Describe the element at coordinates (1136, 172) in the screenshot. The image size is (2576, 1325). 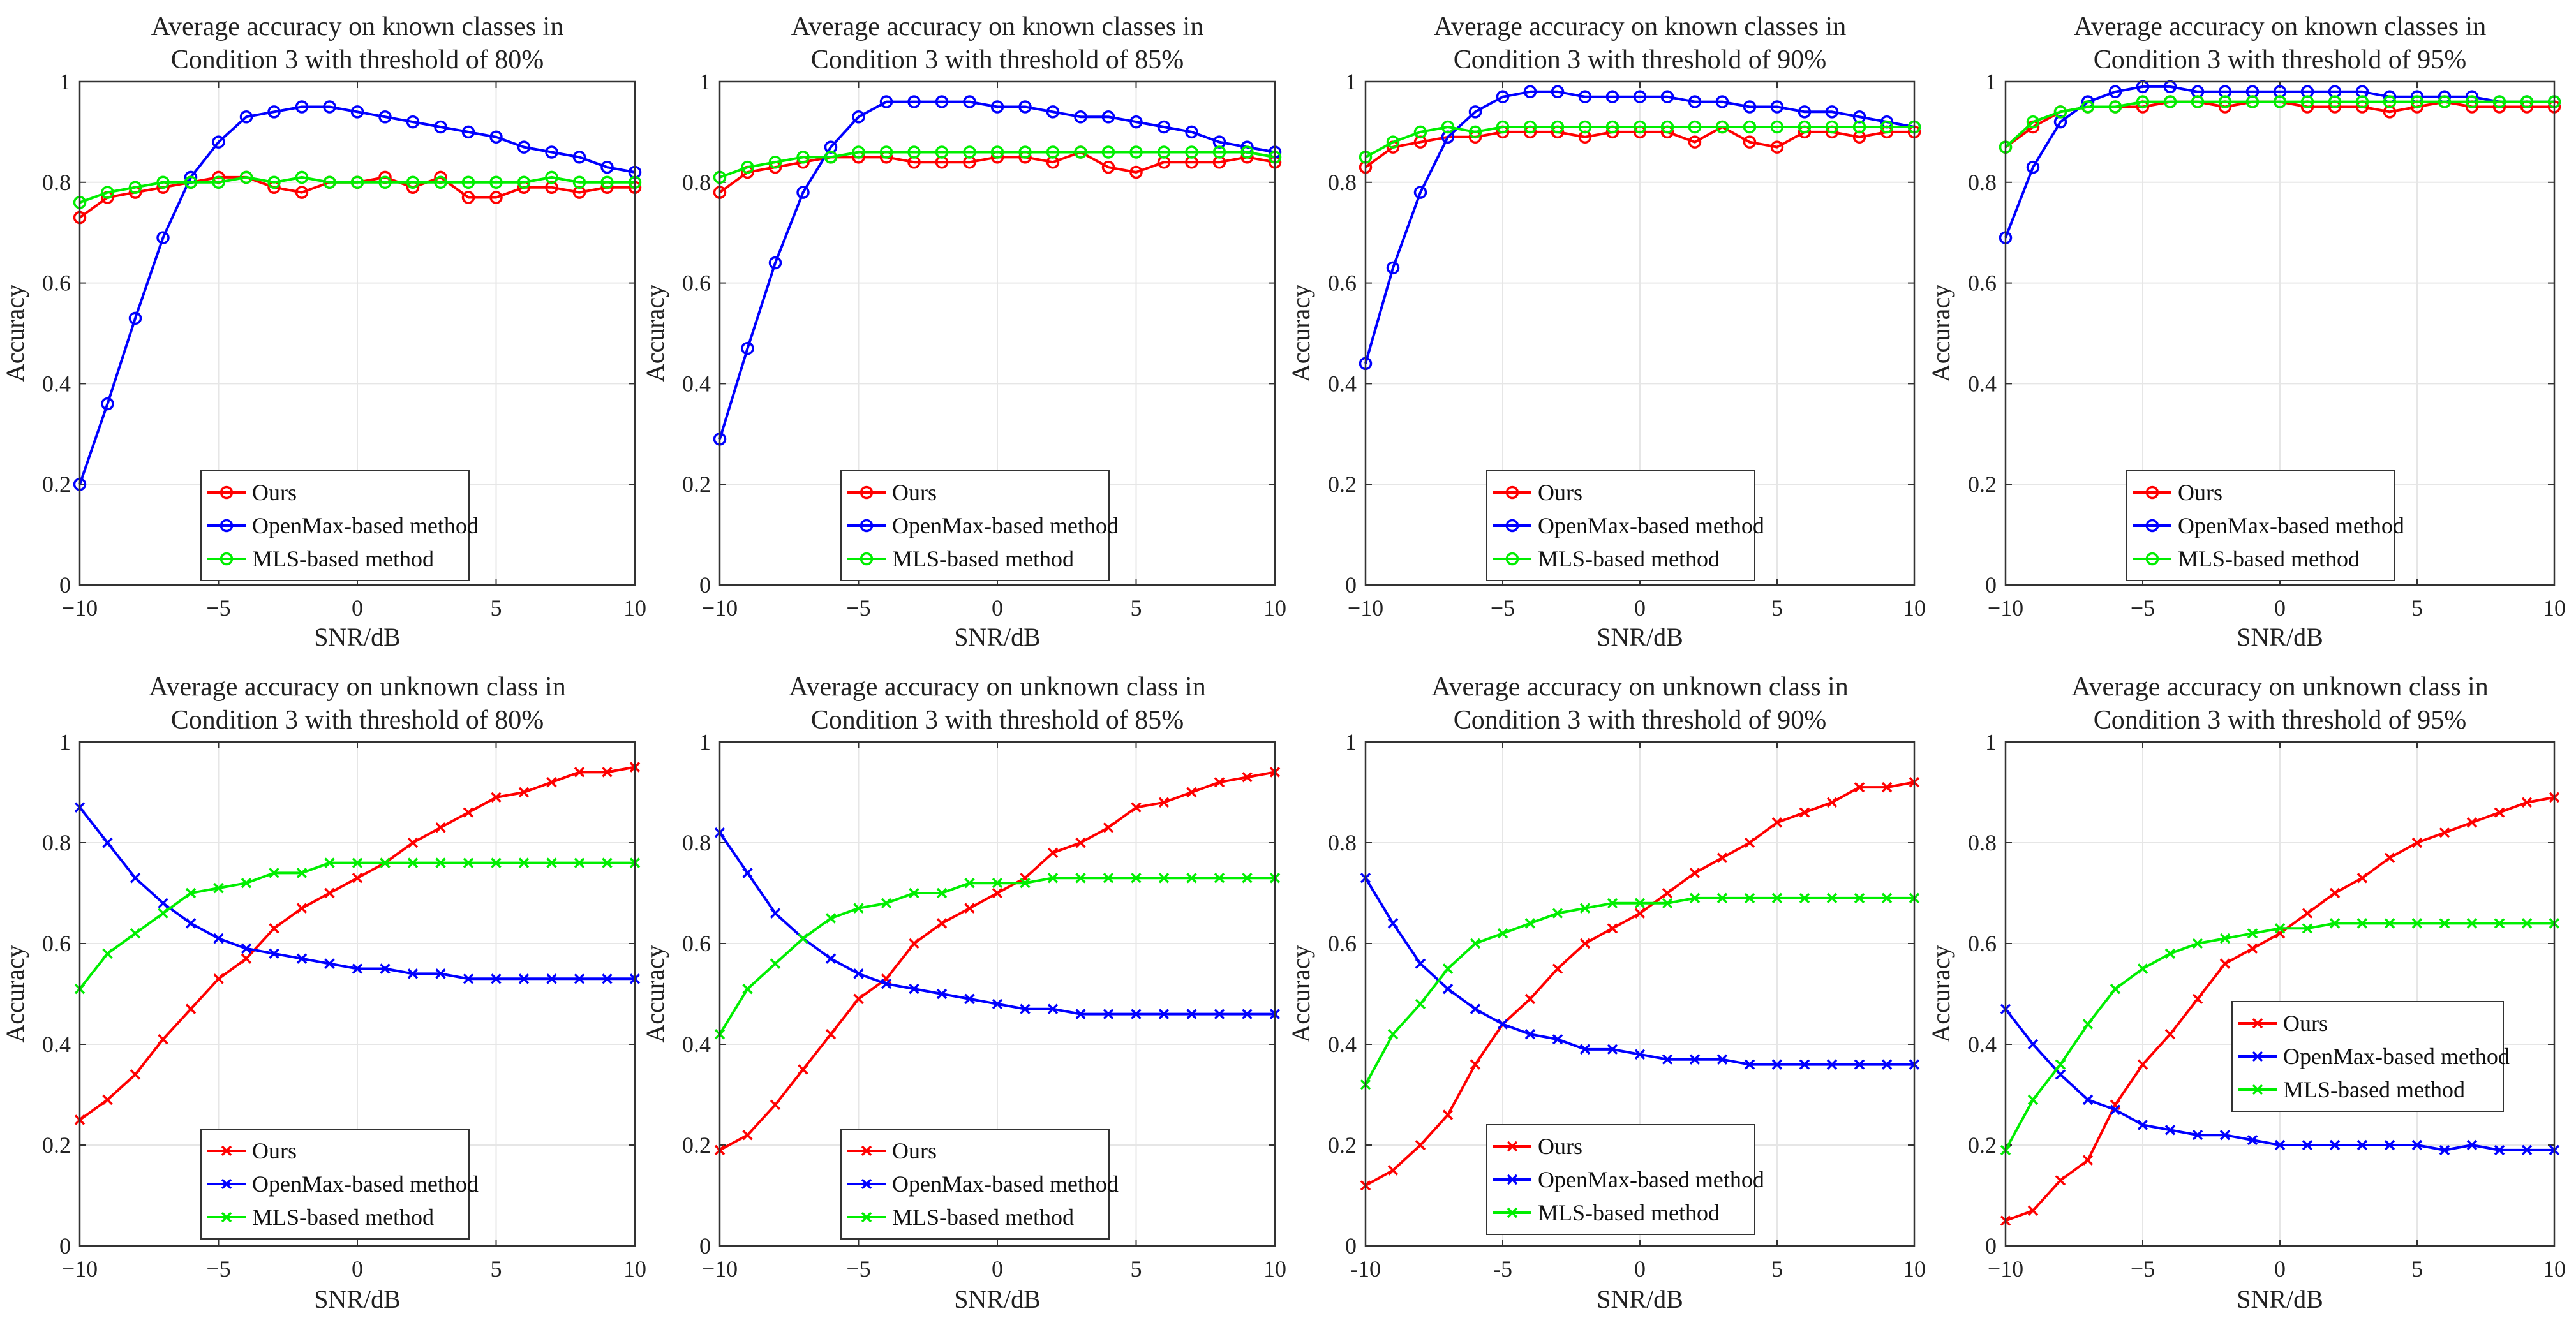
I see `chart2-series-1-point` at that location.